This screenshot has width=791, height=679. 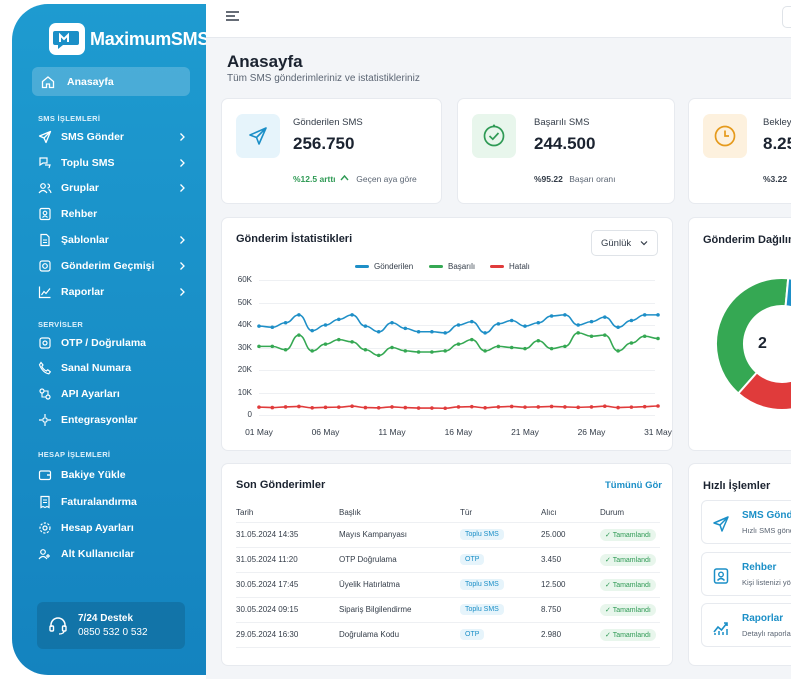 What do you see at coordinates (113, 137) in the screenshot?
I see `sidebar-item: SMS Gönder` at bounding box center [113, 137].